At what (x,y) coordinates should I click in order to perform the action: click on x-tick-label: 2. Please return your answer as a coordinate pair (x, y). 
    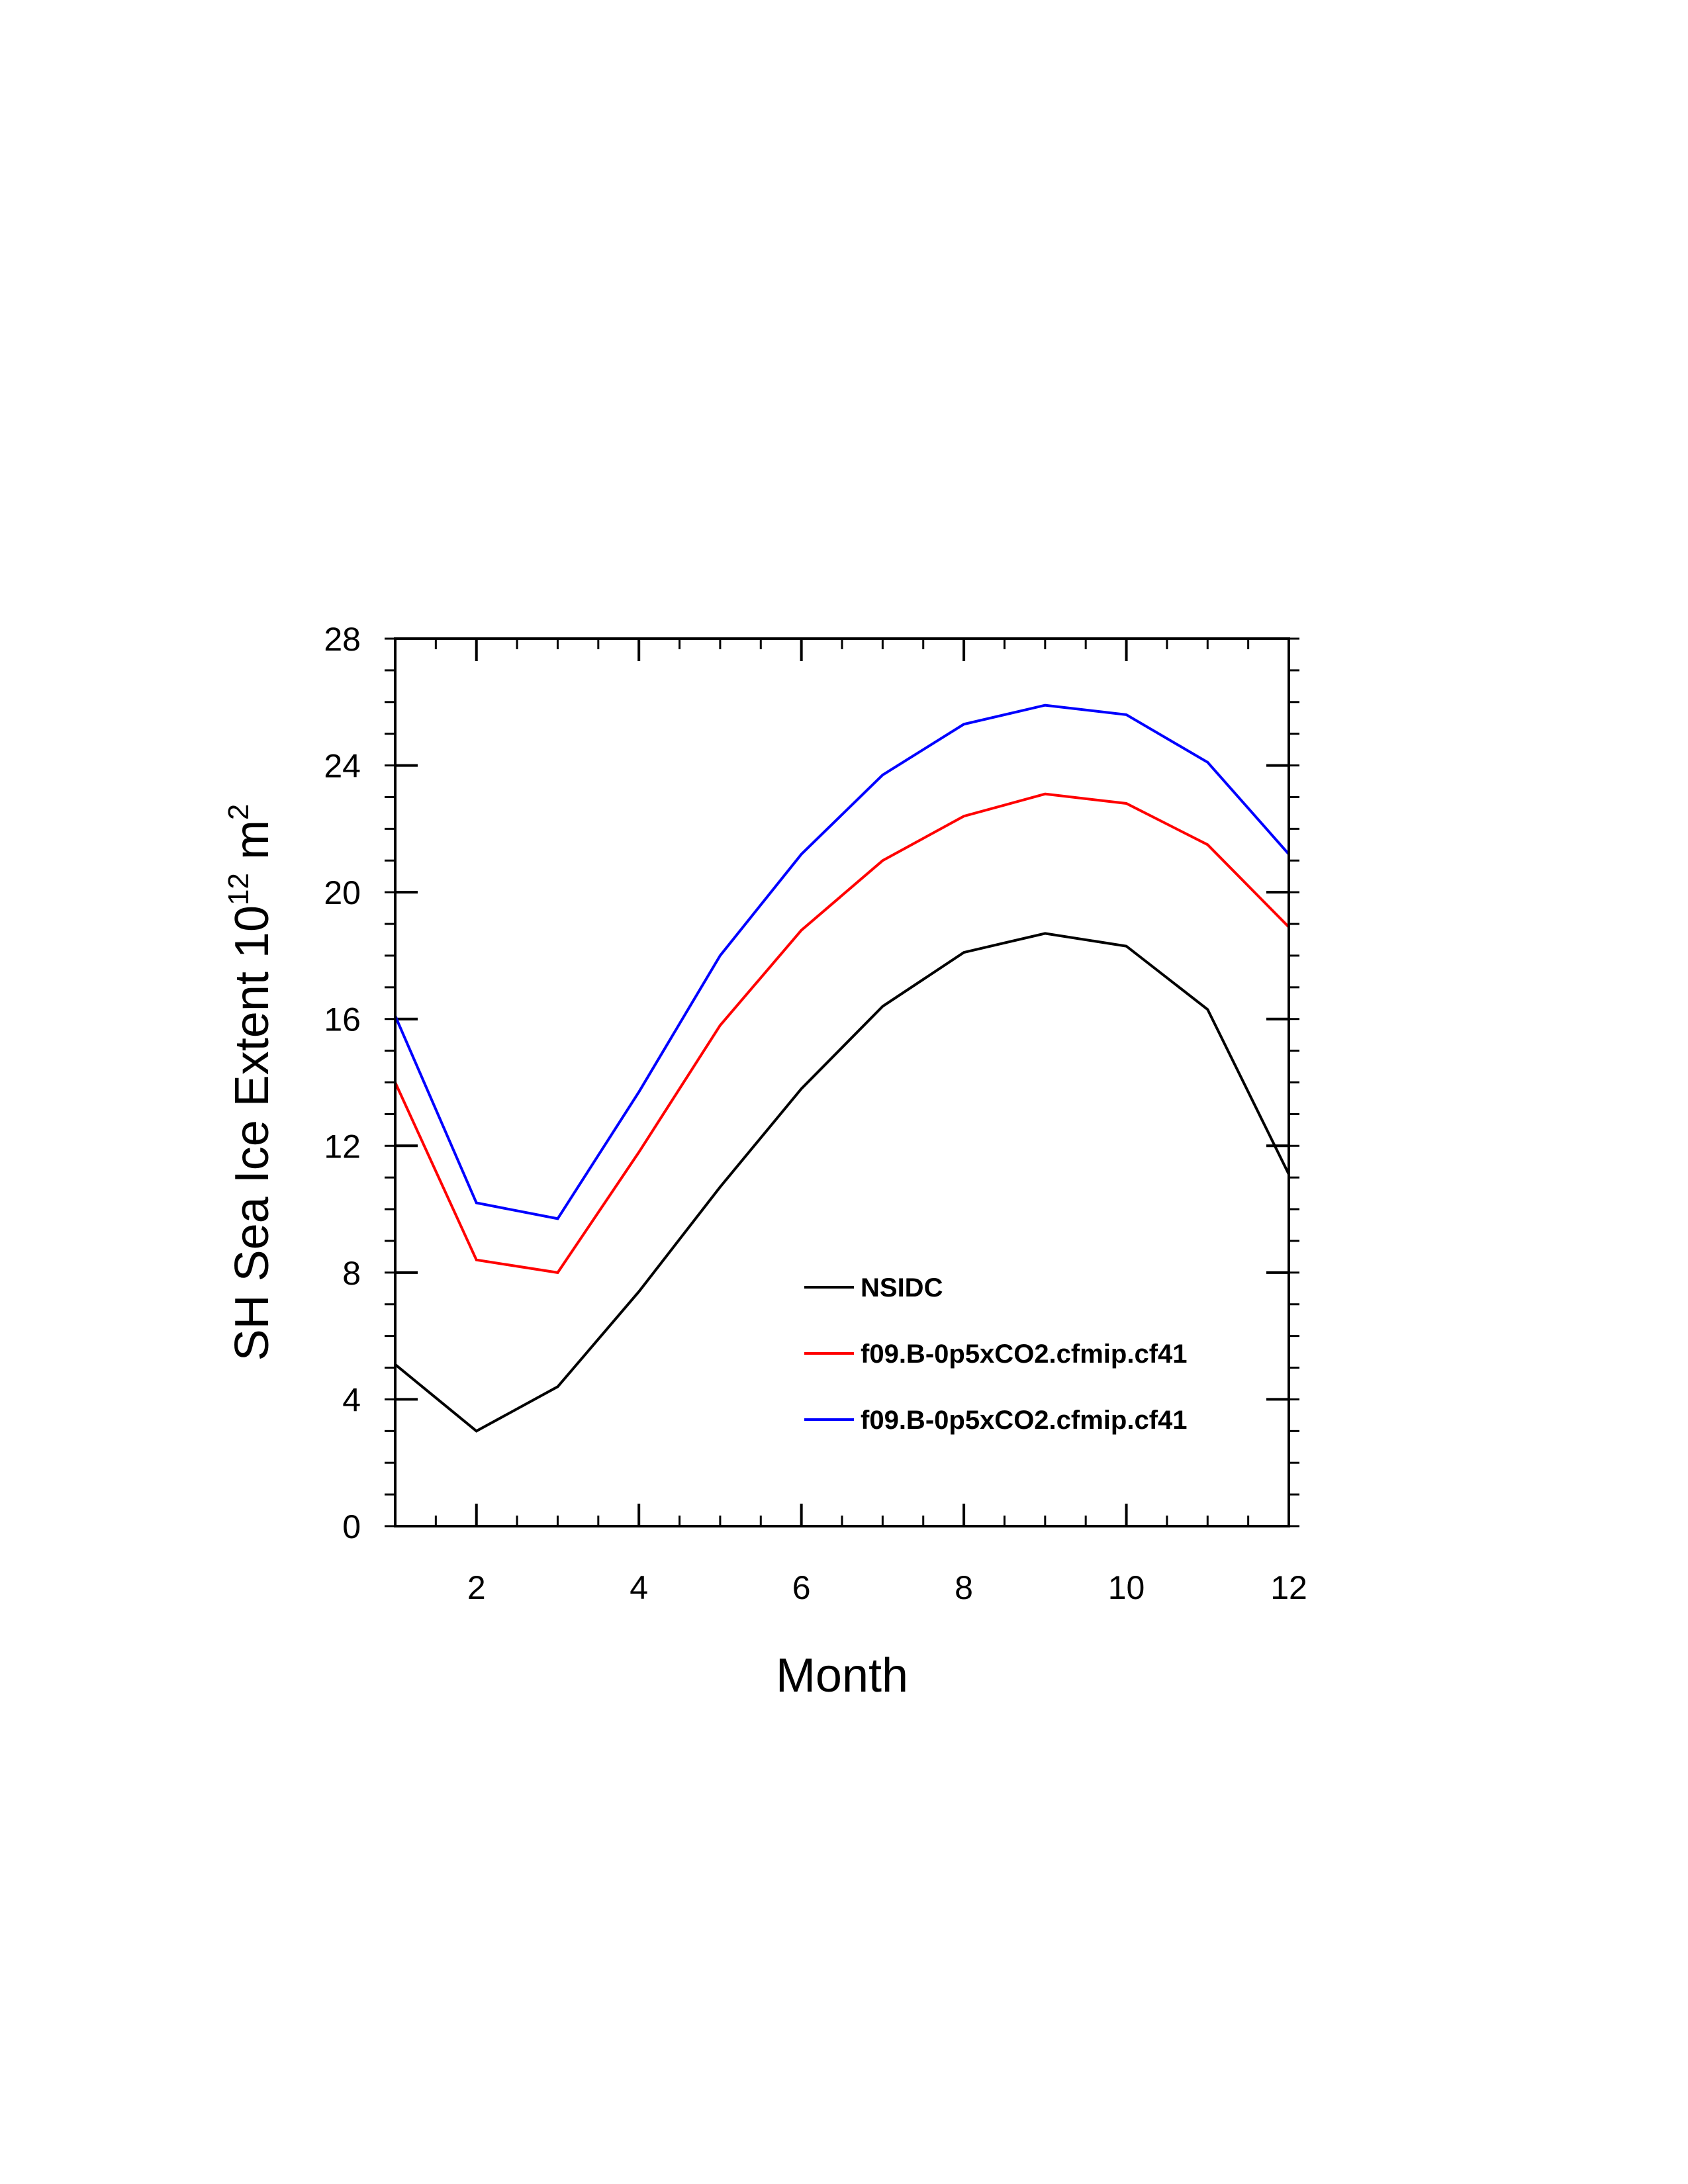
    Looking at the image, I should click on (476, 1587).